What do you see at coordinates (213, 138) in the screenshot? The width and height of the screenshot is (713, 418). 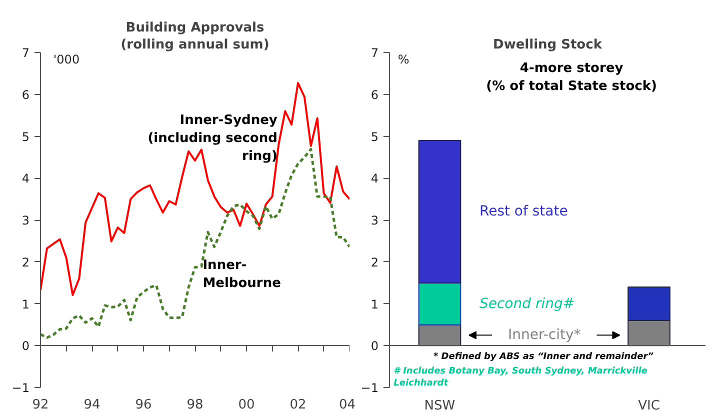 I see `series-label: Inner-Sydney (including second ring)` at bounding box center [213, 138].